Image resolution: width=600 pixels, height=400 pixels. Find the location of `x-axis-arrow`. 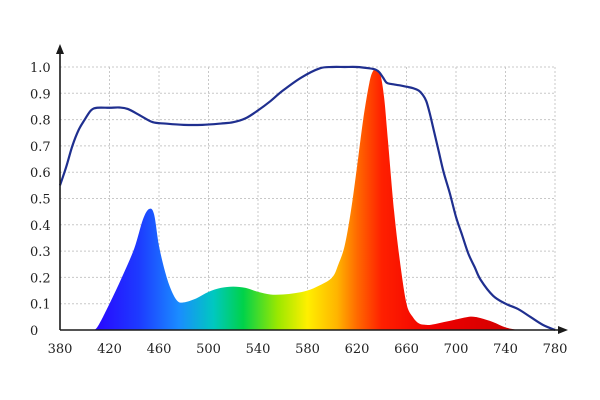

x-axis-arrow is located at coordinates (563, 330).